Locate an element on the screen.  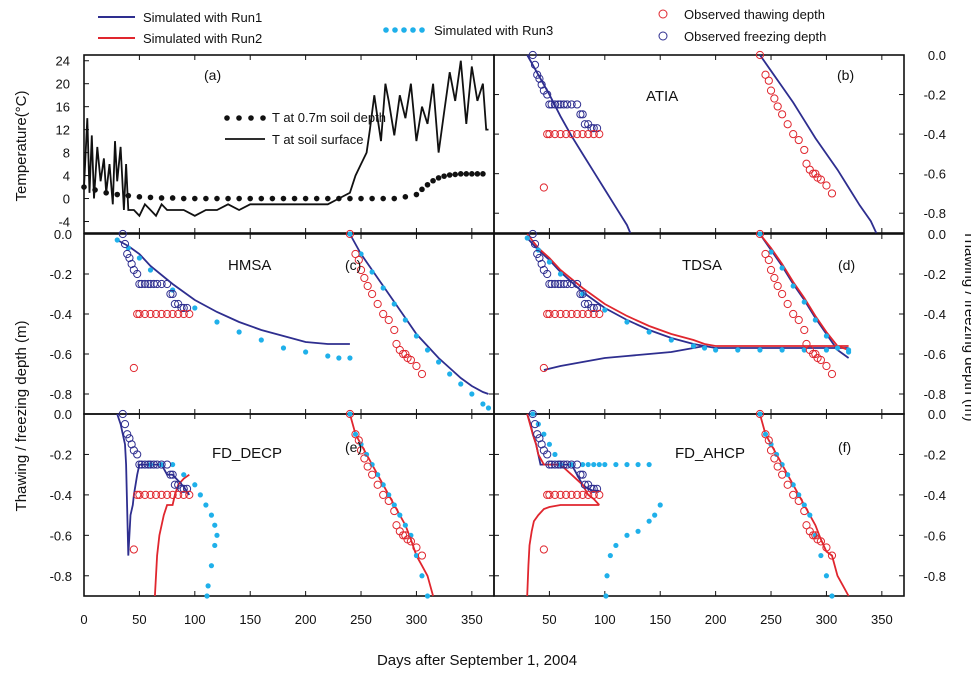
series-line-simulated-with-run2-lower-branch- is located at coordinates (563, 550).